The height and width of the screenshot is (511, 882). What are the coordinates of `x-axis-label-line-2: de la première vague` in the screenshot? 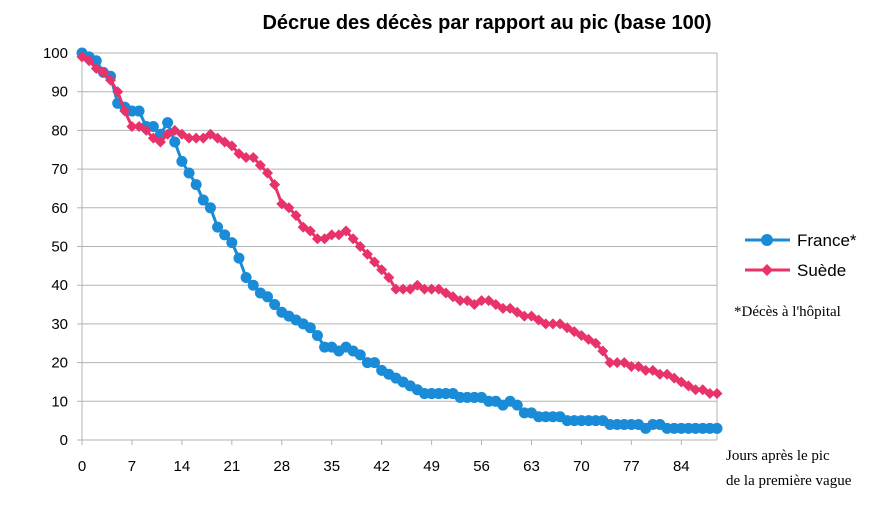 It's located at (789, 481).